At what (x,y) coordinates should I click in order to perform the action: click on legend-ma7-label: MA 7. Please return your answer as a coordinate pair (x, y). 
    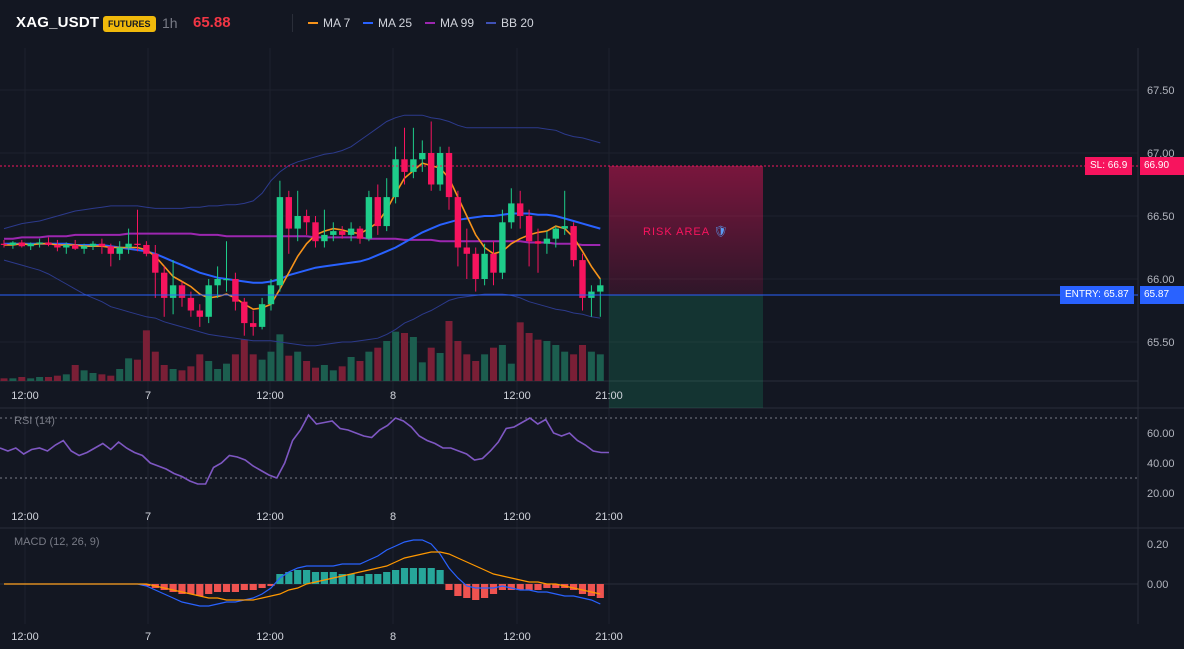
    Looking at the image, I should click on (337, 23).